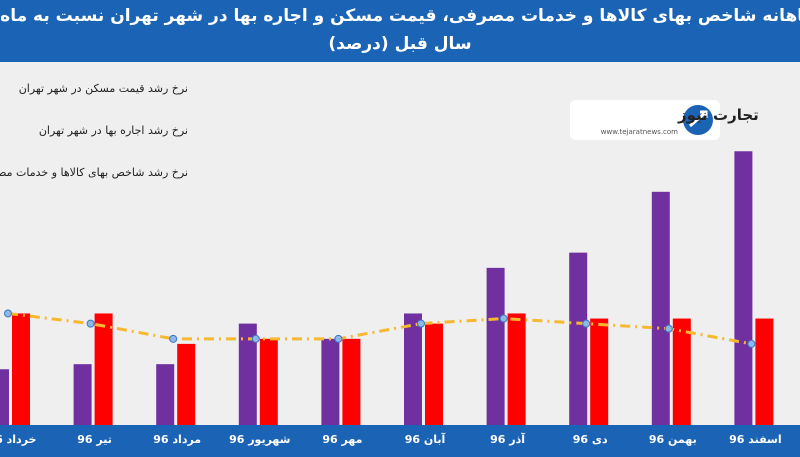  Describe the element at coordinates (718, 115) in the screenshot. I see `logo-name: تجارت نیوز` at that location.